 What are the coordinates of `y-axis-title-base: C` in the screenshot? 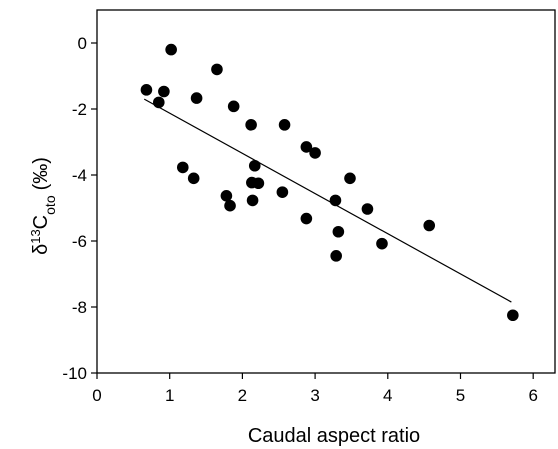 It's located at (41, 222).